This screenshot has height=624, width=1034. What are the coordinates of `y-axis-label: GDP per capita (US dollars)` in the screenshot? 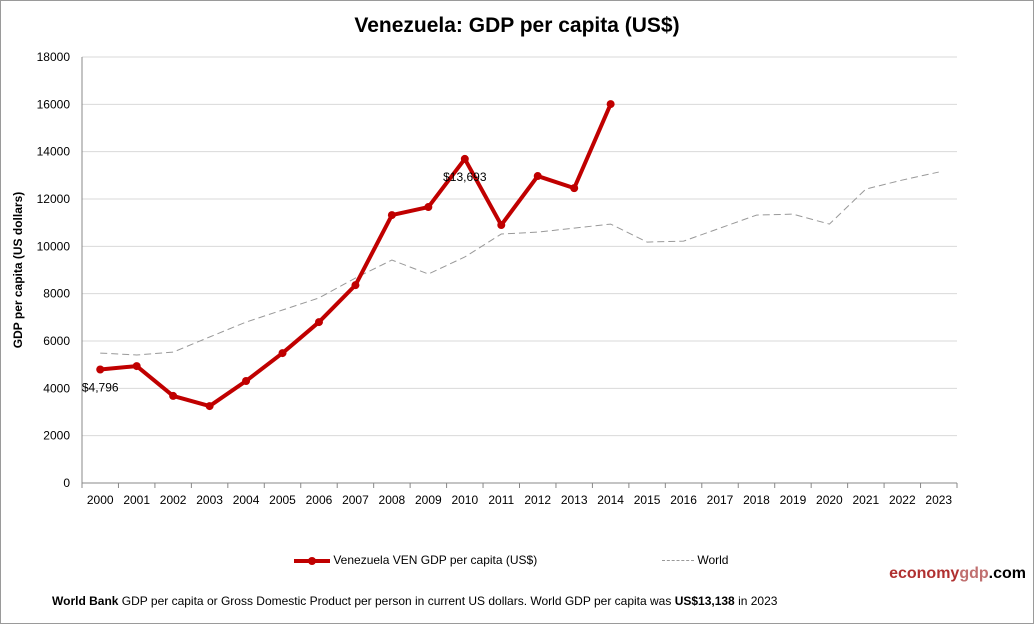 It's located at (18, 270).